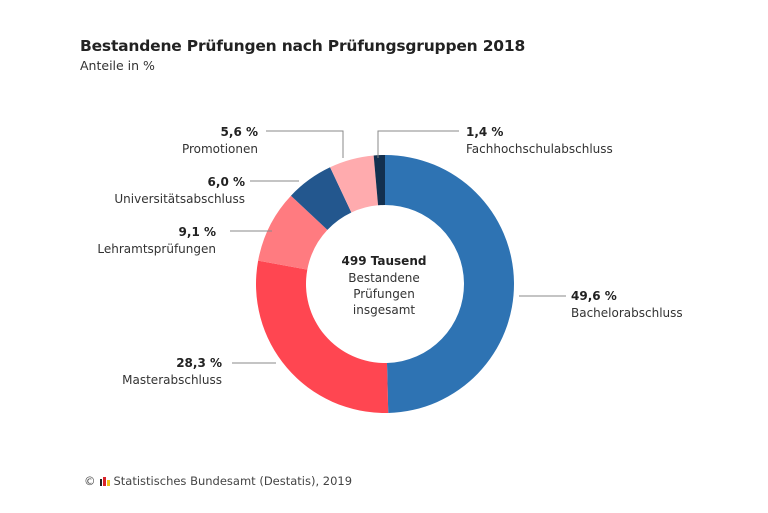  What do you see at coordinates (104, 481) in the screenshot?
I see `destatis-logo-icon` at bounding box center [104, 481].